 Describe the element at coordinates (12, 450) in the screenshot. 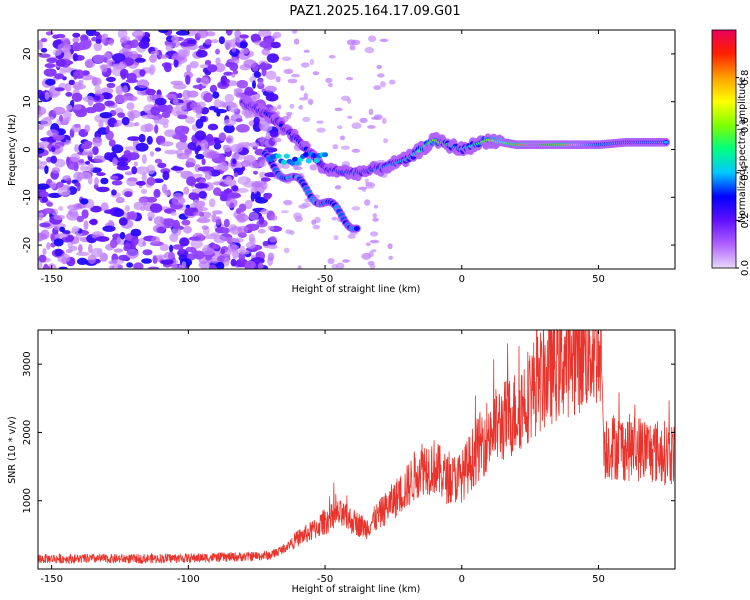

I see `snr-y-label: SNR (10 * v/v)` at that location.